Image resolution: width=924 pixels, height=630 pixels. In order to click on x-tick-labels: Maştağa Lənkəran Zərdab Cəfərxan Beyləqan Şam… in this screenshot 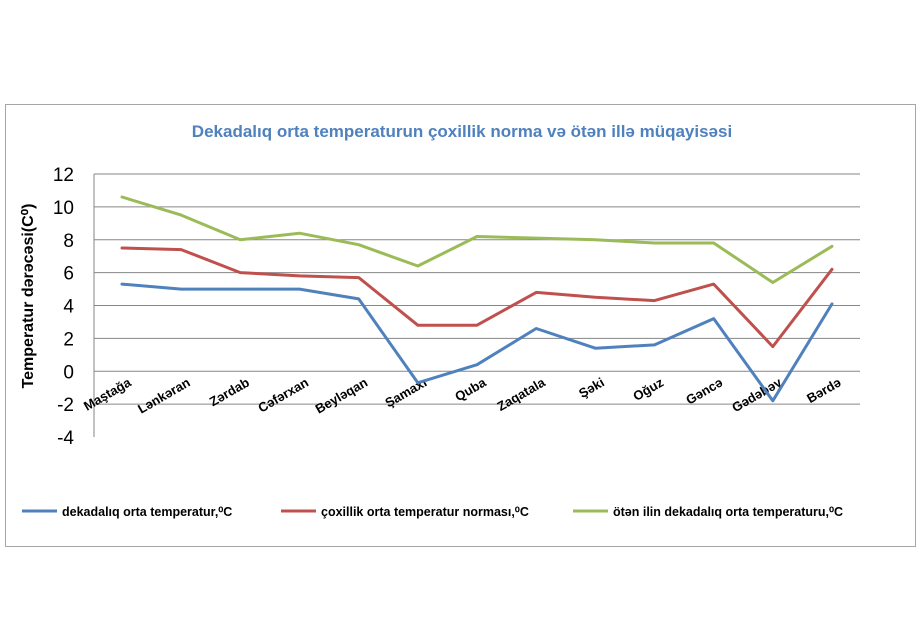, I will do `click(462, 395)`.